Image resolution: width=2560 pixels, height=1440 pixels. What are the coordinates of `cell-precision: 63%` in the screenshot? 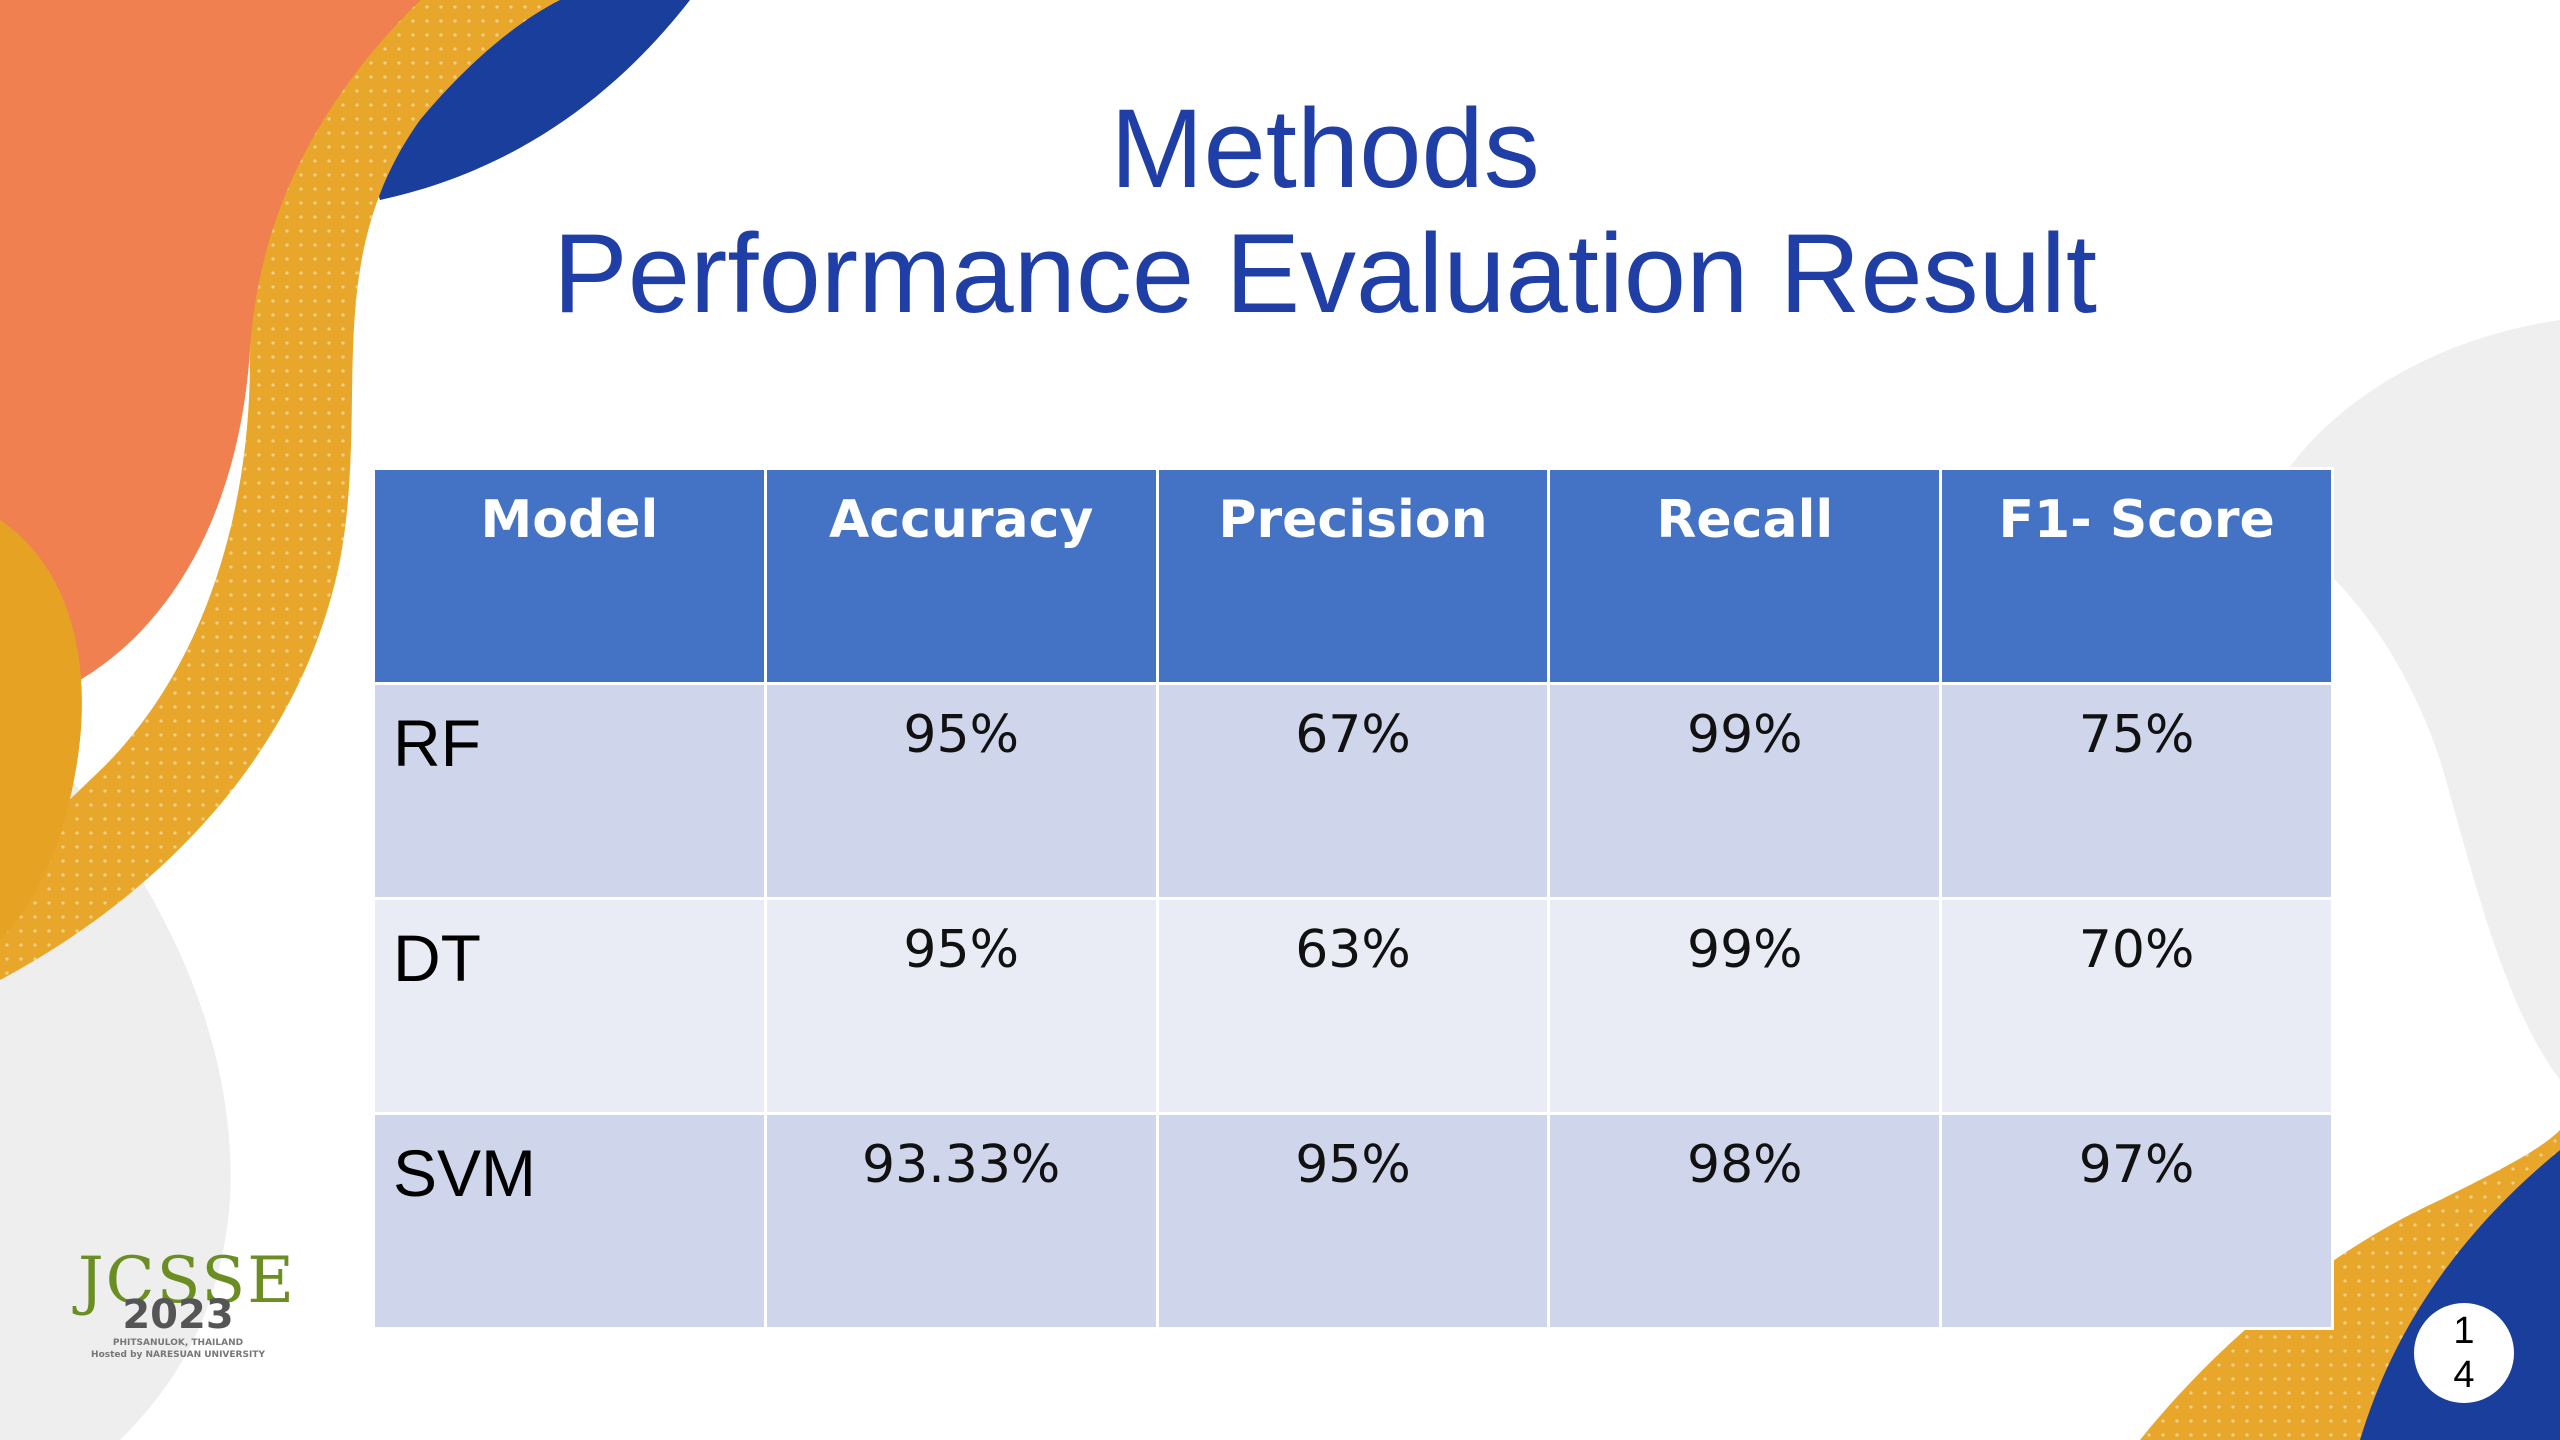 It's located at (1353, 1006).